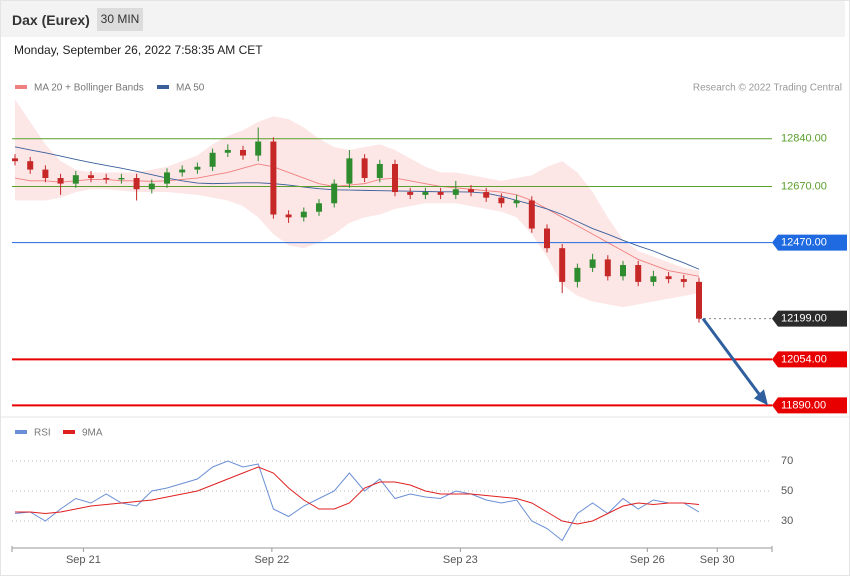 The height and width of the screenshot is (576, 850). What do you see at coordinates (51, 20) in the screenshot?
I see `instrument-title: Dax (Eurex)` at bounding box center [51, 20].